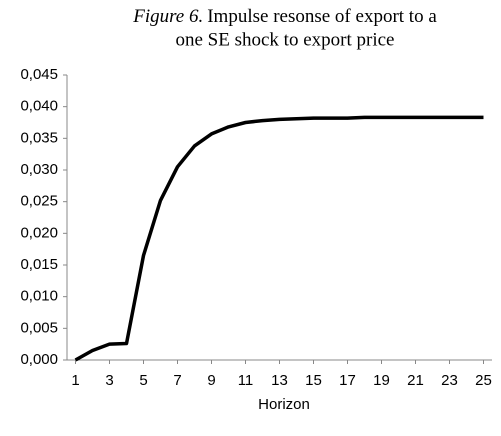 This screenshot has height=436, width=501. What do you see at coordinates (313, 380) in the screenshot?
I see `x-tick-label: 15` at bounding box center [313, 380].